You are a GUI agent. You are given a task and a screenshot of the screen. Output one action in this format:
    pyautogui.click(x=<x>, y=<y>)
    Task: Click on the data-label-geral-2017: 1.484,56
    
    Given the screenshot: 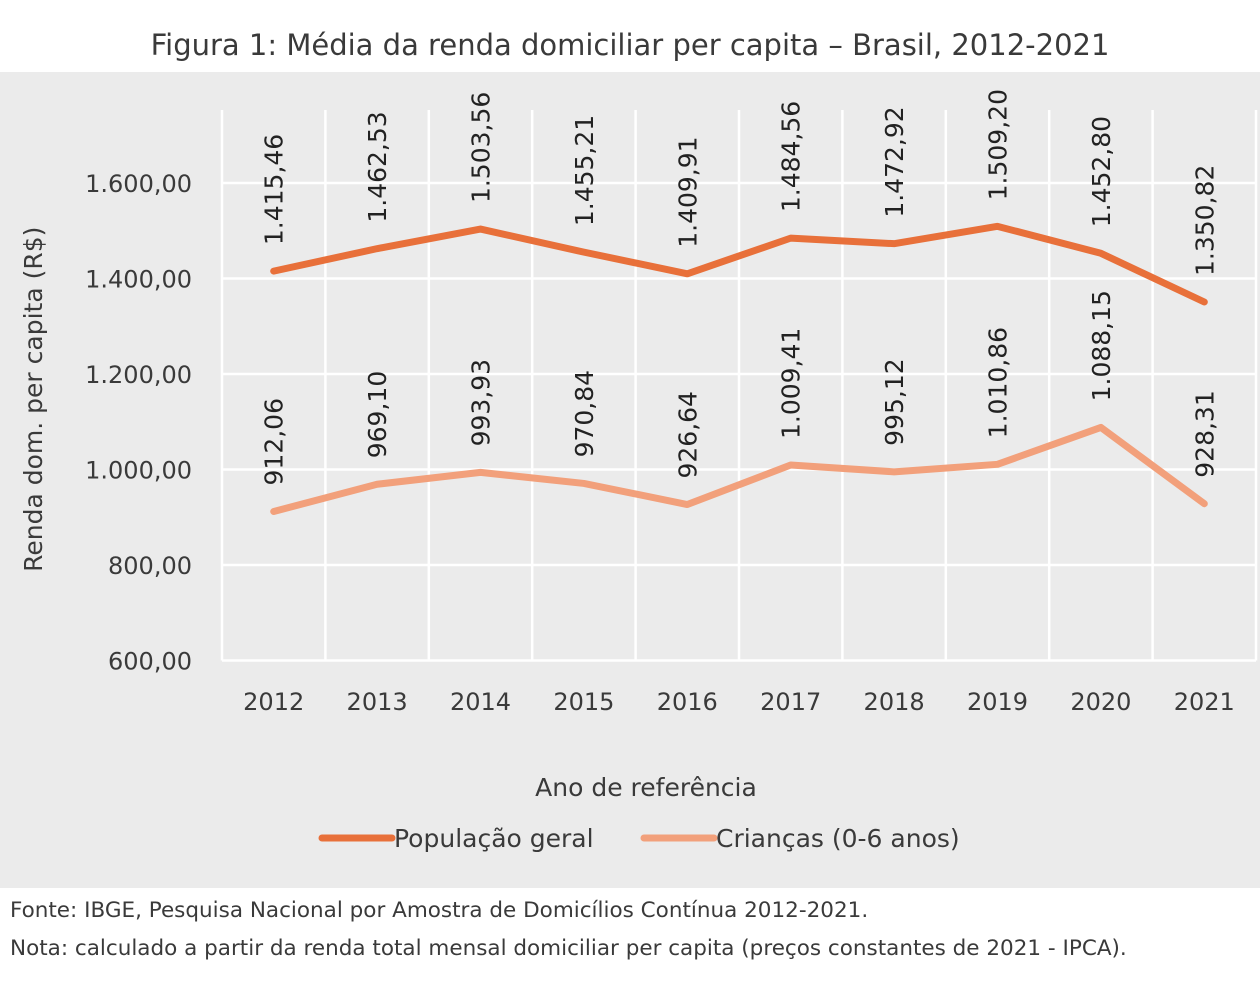 What is the action you would take?
    pyautogui.click(x=791, y=156)
    